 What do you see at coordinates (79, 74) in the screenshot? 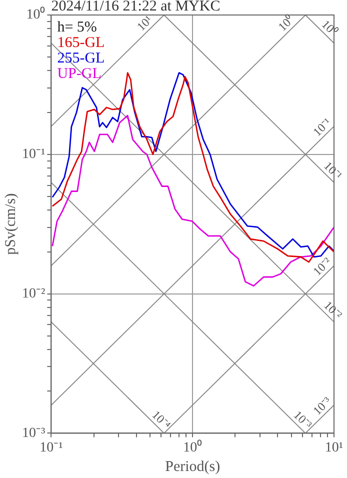
I see `text: UP-GL` at bounding box center [79, 74].